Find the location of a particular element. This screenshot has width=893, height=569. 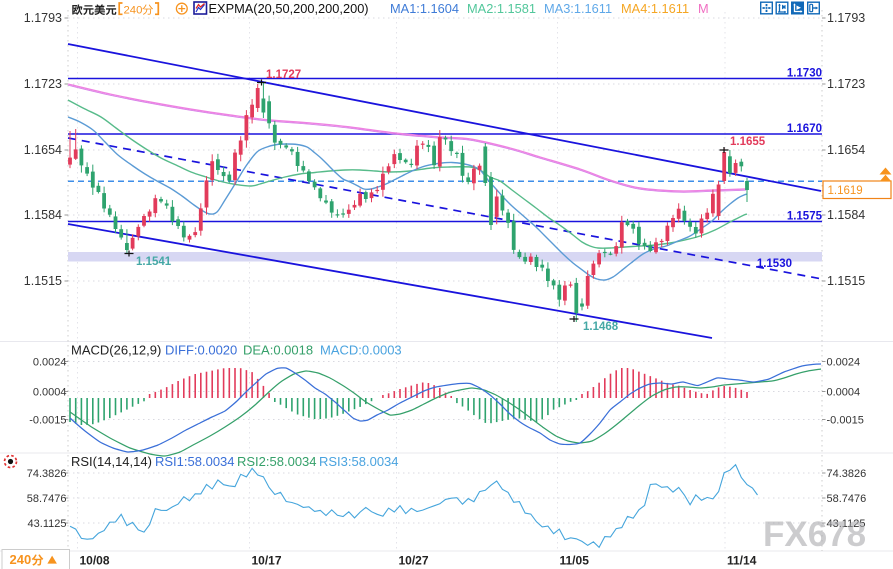

svg-text: 1.1670 is located at coordinates (804, 129).